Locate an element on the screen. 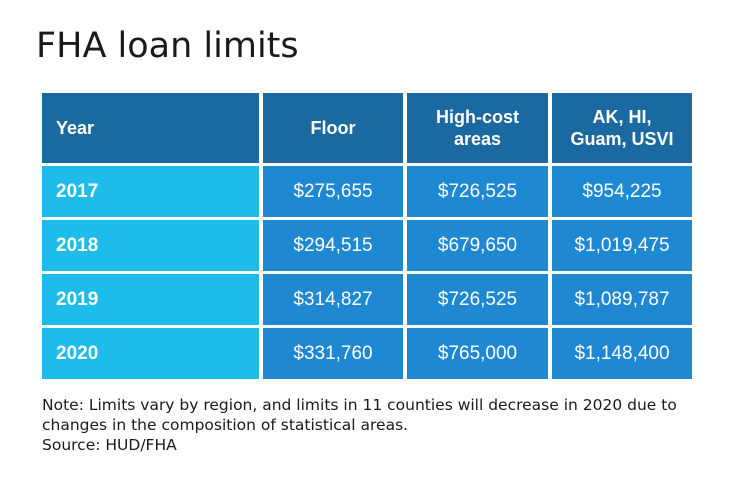 Image resolution: width=740 pixels, height=482 pixels. floor-cell: $275,655 is located at coordinates (333, 191).